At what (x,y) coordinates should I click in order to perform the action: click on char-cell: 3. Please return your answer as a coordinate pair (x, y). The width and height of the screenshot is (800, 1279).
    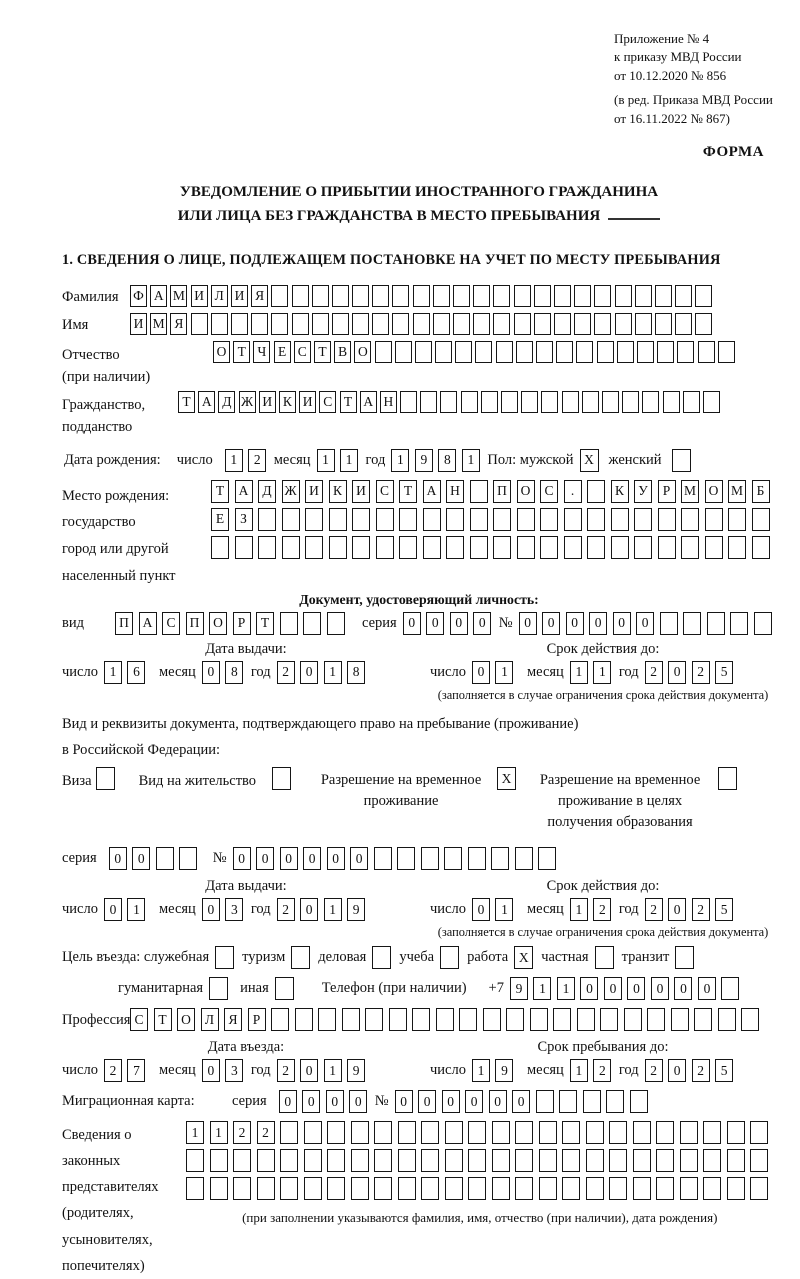
    Looking at the image, I should click on (234, 1071).